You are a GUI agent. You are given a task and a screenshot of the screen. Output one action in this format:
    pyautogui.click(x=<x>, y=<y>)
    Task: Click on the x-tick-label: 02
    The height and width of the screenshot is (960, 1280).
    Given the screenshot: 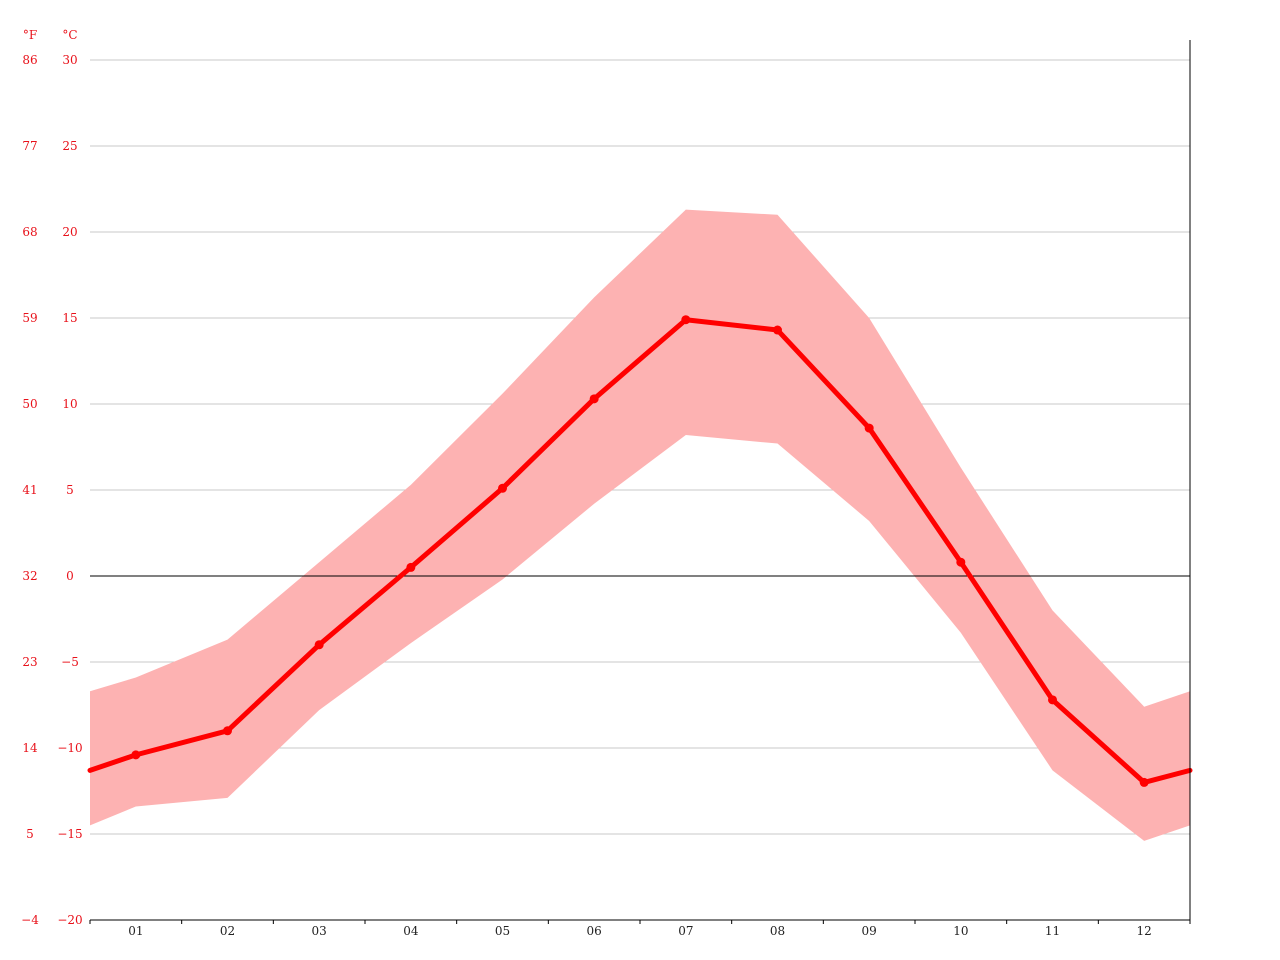 What is the action you would take?
    pyautogui.click(x=227, y=931)
    